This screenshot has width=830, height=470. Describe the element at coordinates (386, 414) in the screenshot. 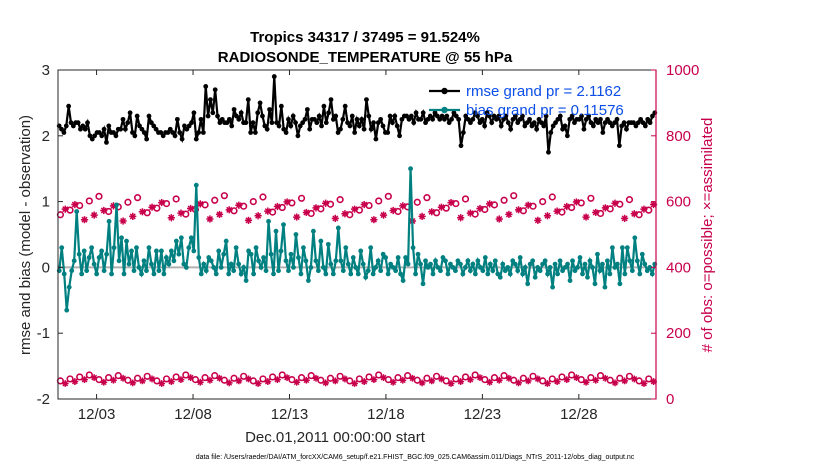

I see `x-tick-label: 12/18` at that location.